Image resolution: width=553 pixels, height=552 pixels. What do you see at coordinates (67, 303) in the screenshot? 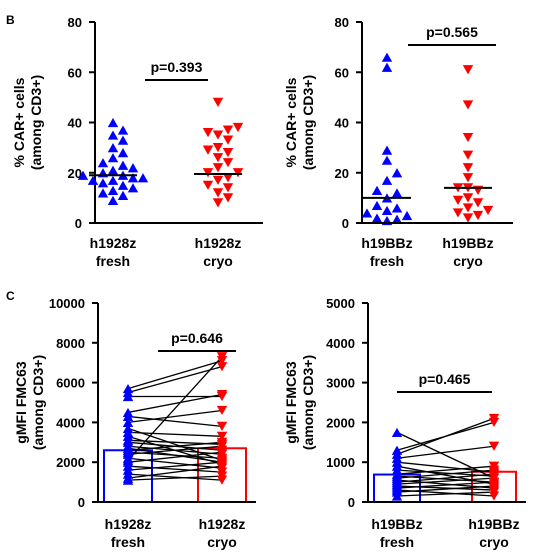
I see `y-tick-label: 10000` at bounding box center [67, 303].